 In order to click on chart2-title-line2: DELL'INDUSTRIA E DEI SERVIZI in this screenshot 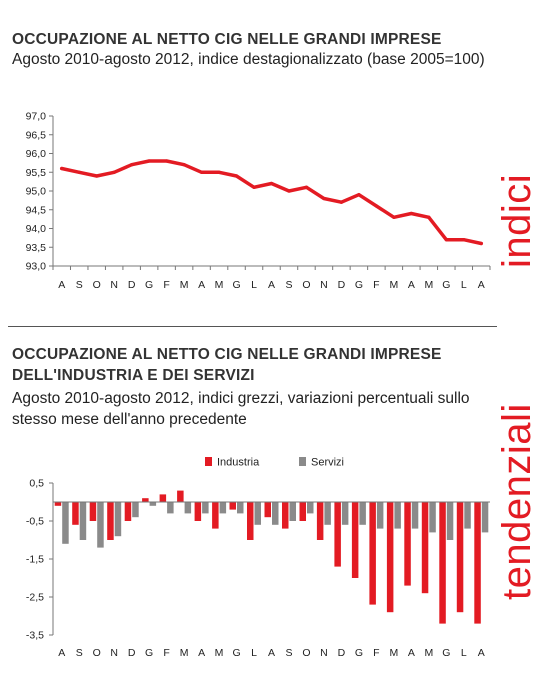, I will do `click(133, 375)`.